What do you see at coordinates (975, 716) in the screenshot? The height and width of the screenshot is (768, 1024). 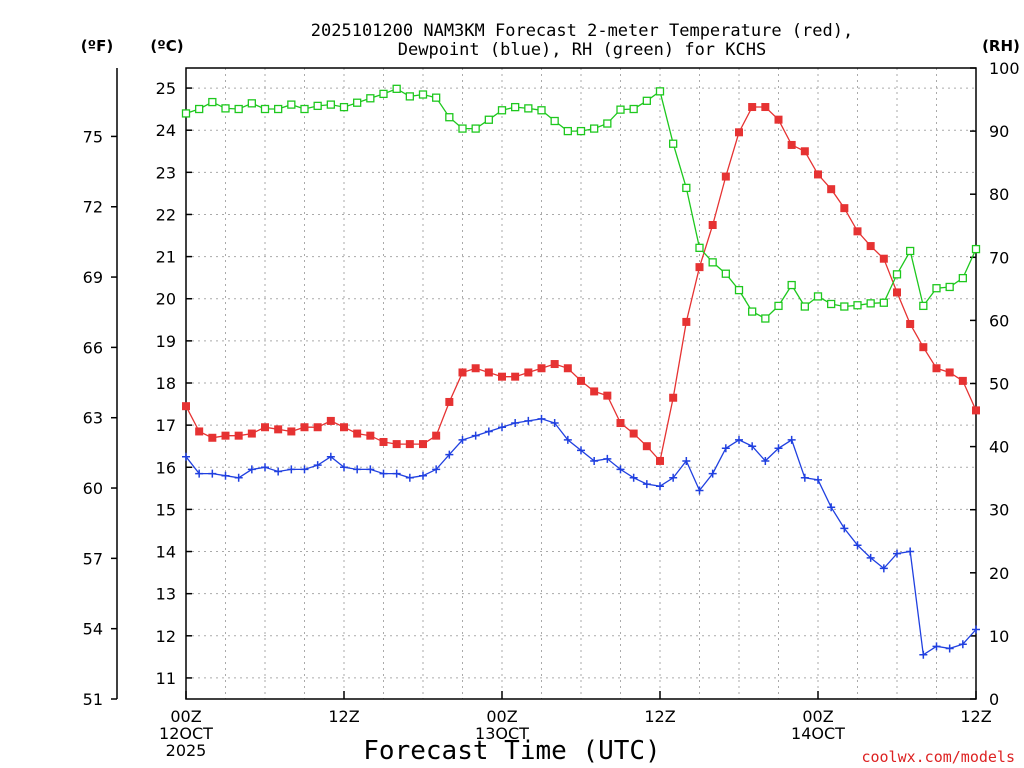 I see `x-tick-label: 12Z` at bounding box center [975, 716].